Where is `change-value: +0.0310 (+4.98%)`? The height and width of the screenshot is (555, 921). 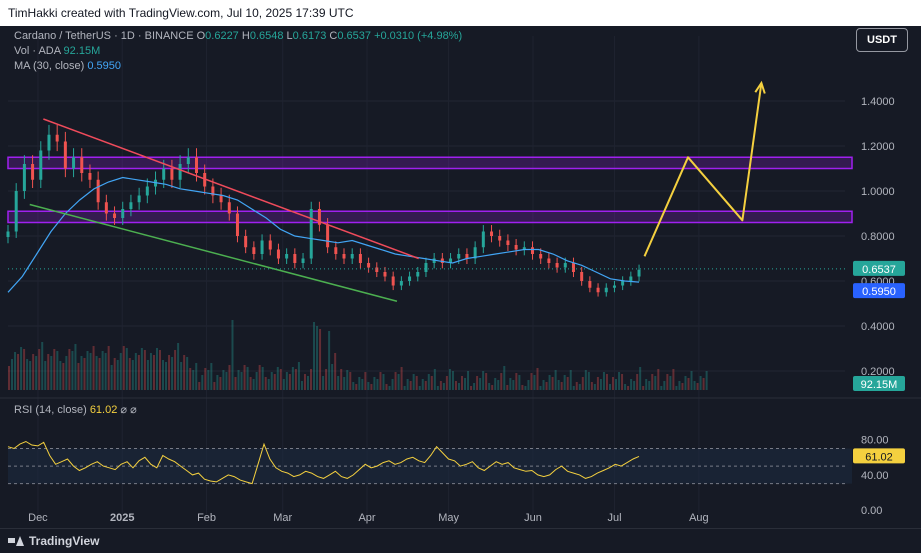 change-value: +0.0310 (+4.98%) is located at coordinates (418, 36).